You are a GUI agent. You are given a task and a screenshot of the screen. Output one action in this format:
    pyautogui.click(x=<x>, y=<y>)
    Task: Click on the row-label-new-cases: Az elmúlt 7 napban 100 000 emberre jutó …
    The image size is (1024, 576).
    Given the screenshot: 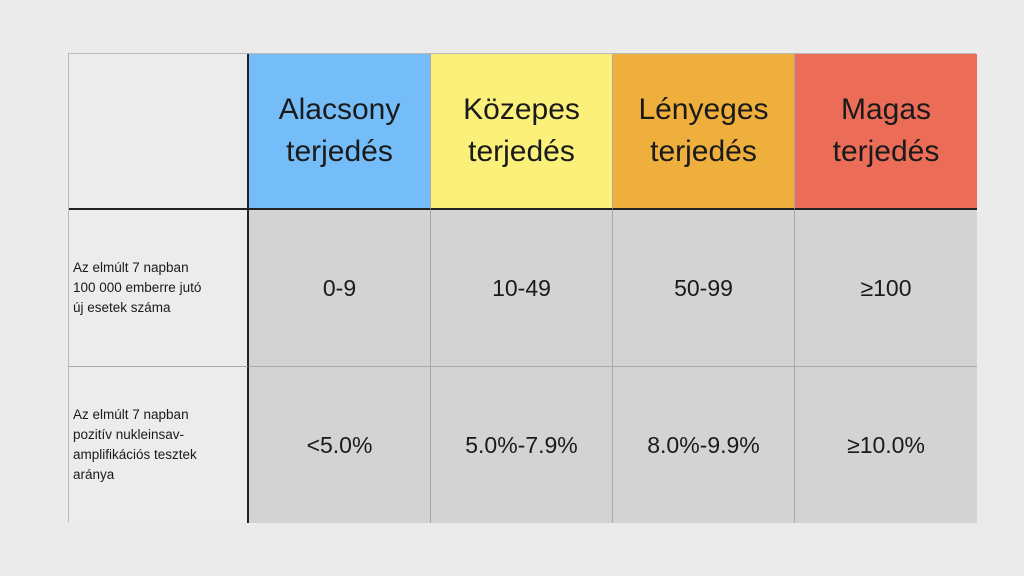 What is the action you would take?
    pyautogui.click(x=159, y=288)
    